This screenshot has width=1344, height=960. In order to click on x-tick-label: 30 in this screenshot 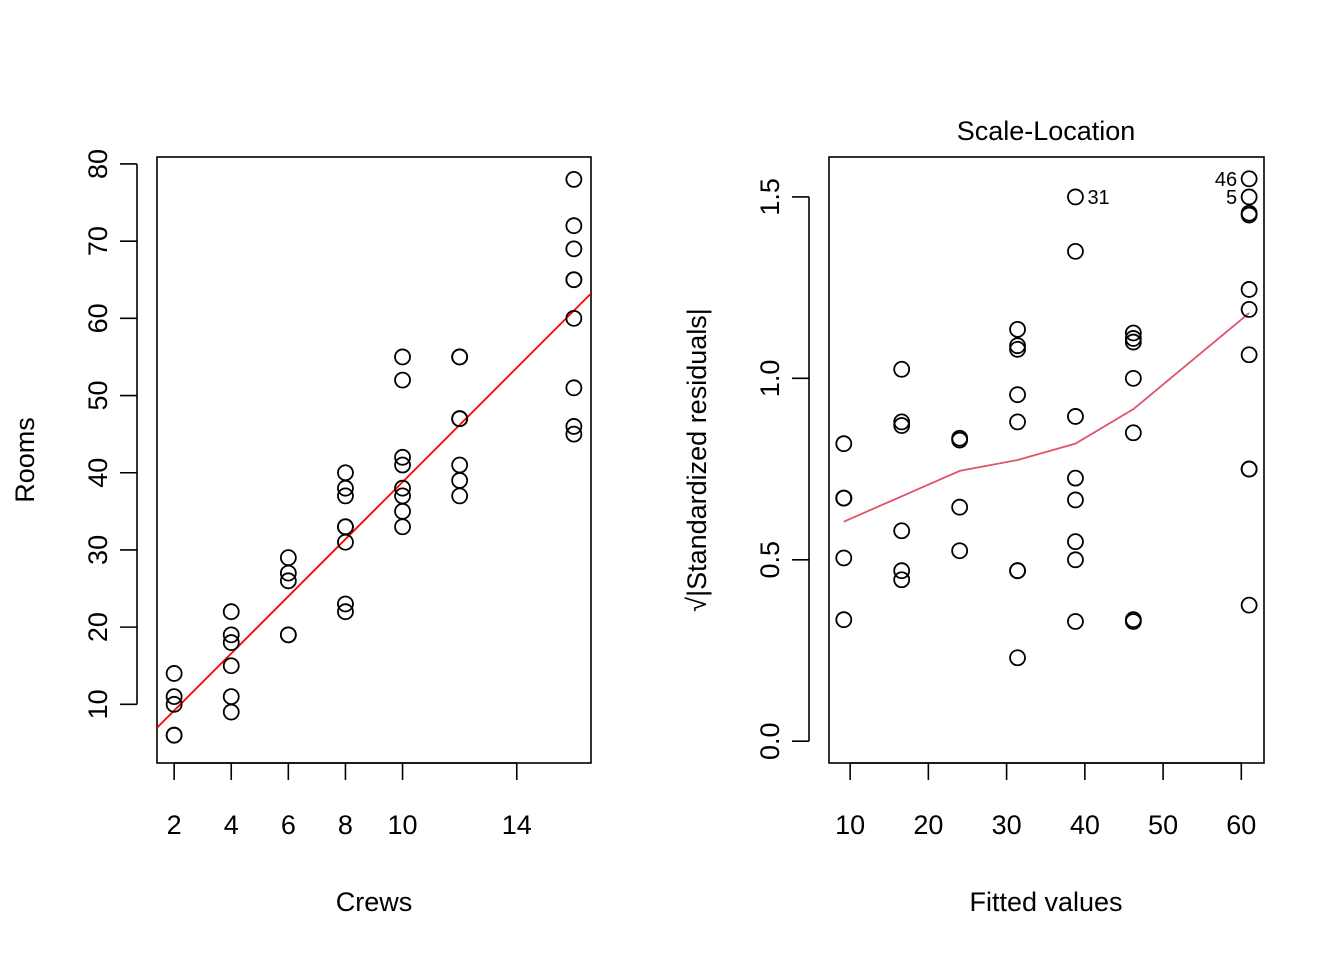, I will do `click(1007, 825)`.